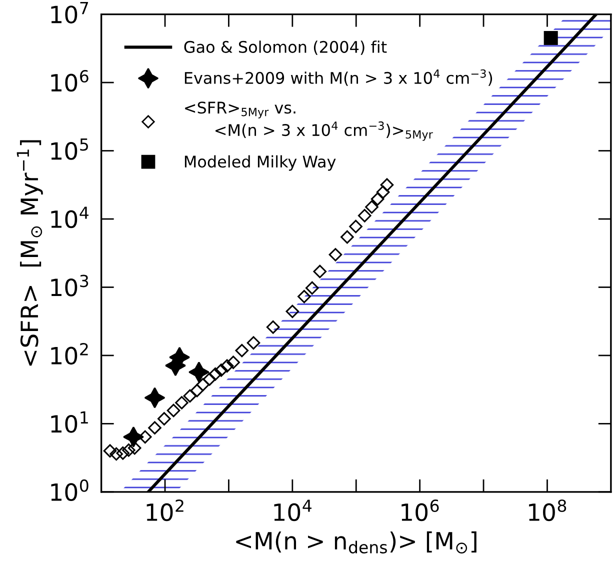  I want to click on y-tick-label: 10$^{4}$, so click(69, 217).